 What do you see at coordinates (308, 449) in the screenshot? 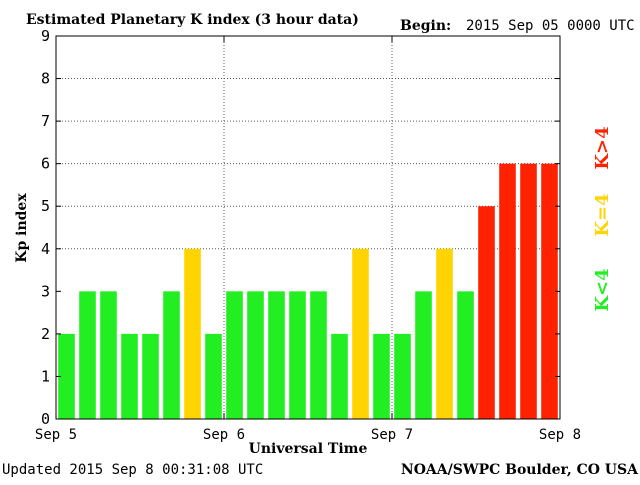
I see `x-axis-label: Universal Time` at bounding box center [308, 449].